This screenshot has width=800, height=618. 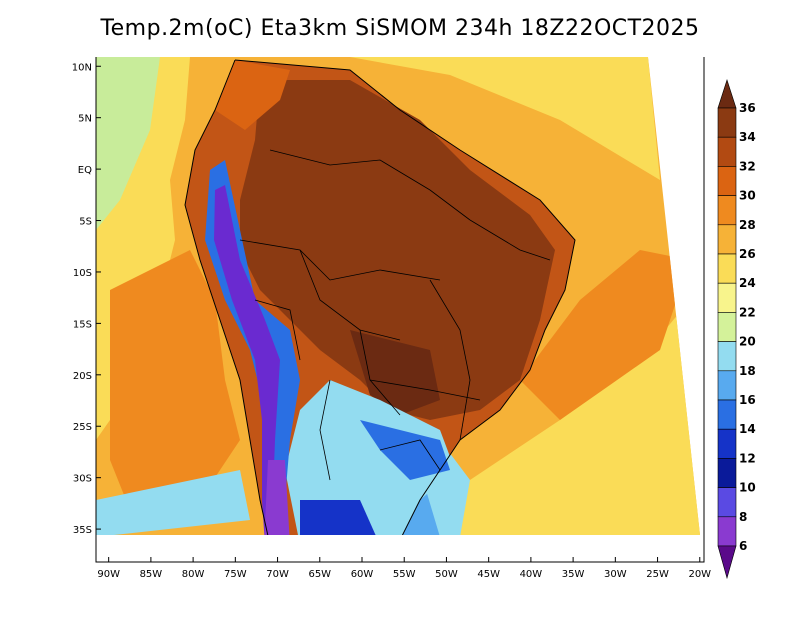 What do you see at coordinates (747, 429) in the screenshot?
I see `colorbar-label: 14` at bounding box center [747, 429].